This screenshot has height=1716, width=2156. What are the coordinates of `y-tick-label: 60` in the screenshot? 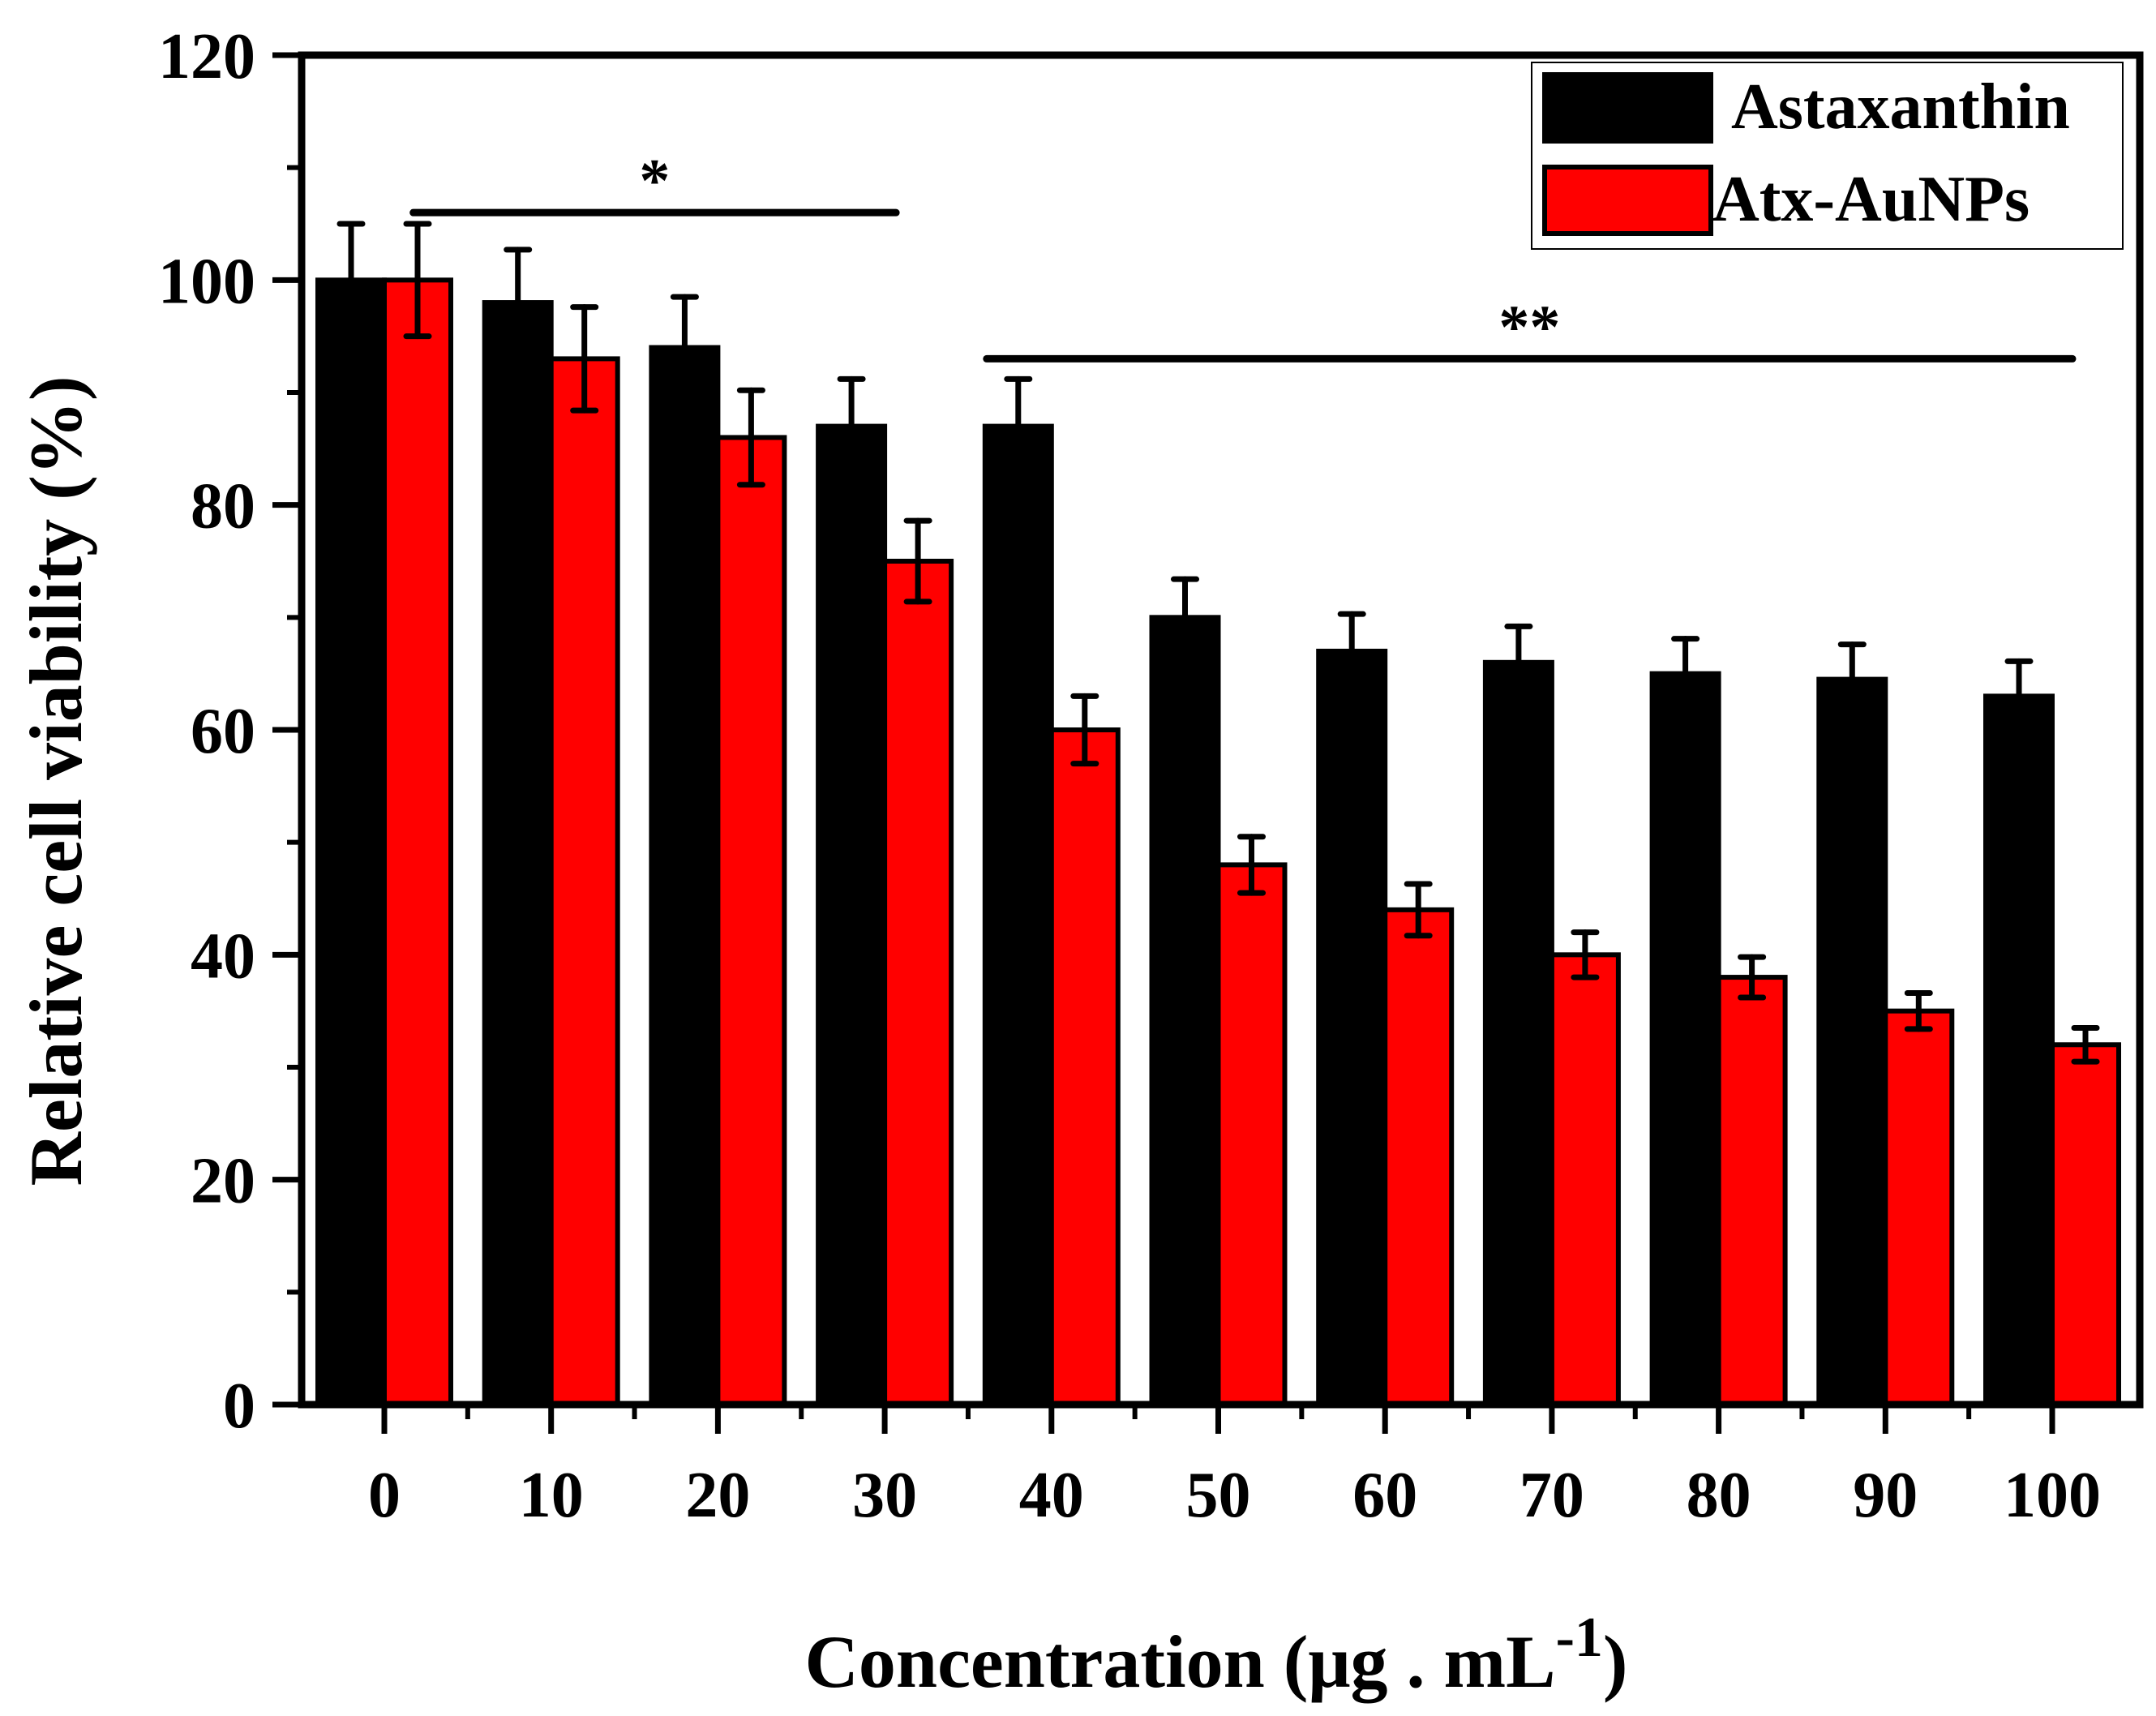 It's located at (223, 731).